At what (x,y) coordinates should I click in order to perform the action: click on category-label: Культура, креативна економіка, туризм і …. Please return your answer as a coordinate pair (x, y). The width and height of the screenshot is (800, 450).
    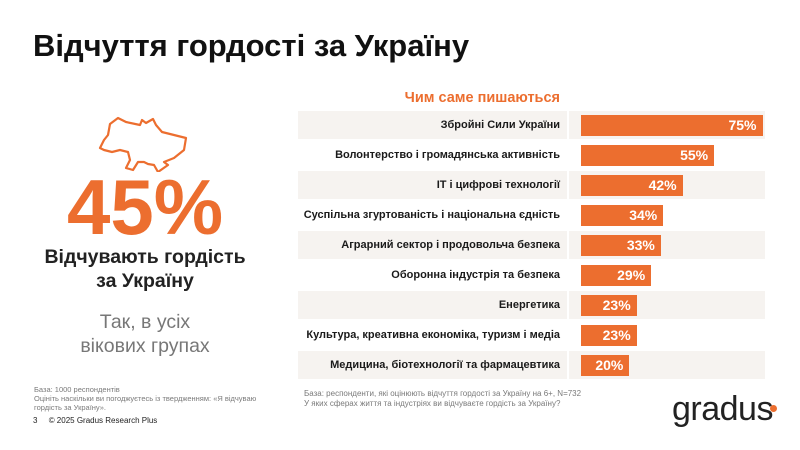
    Looking at the image, I should click on (433, 335).